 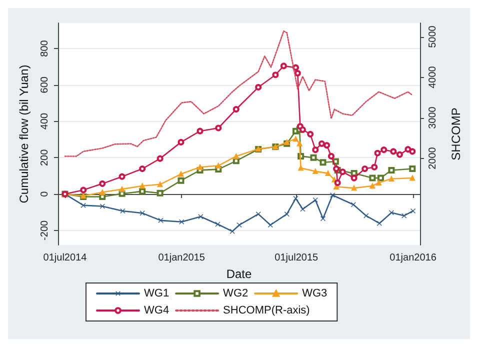 I want to click on x-axis-title: Date, so click(x=239, y=273).